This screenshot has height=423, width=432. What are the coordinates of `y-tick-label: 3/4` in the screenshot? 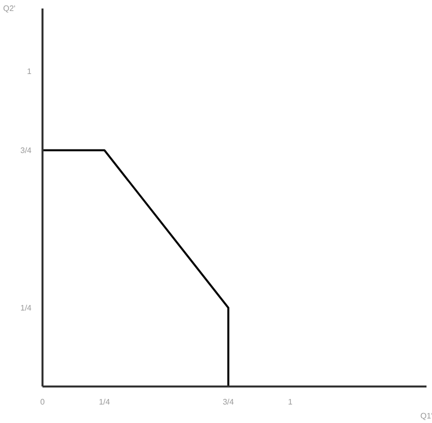 It's located at (26, 150).